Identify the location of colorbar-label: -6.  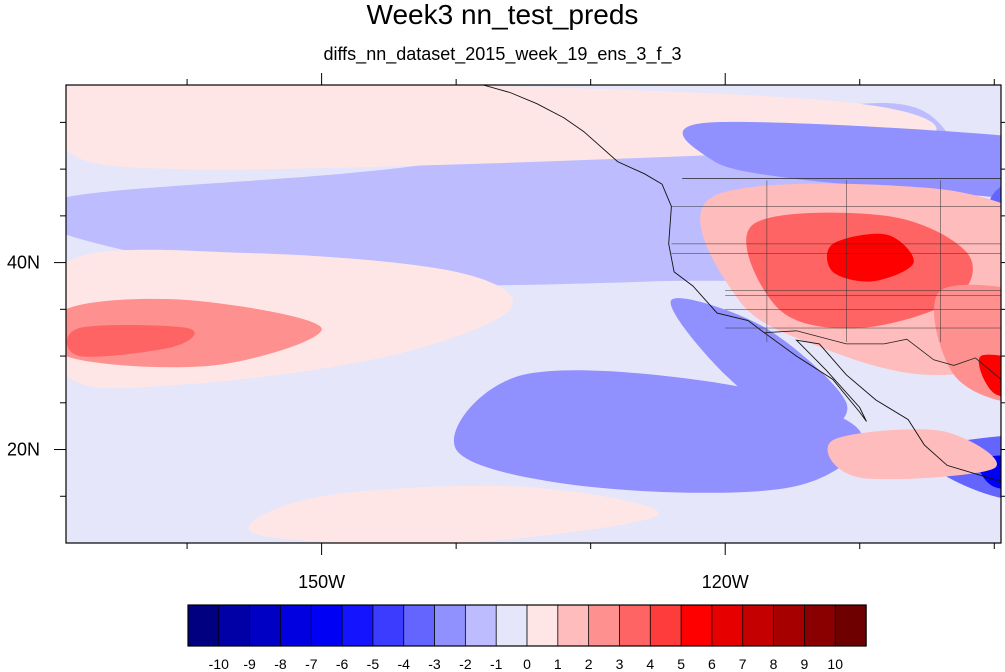
(342, 664).